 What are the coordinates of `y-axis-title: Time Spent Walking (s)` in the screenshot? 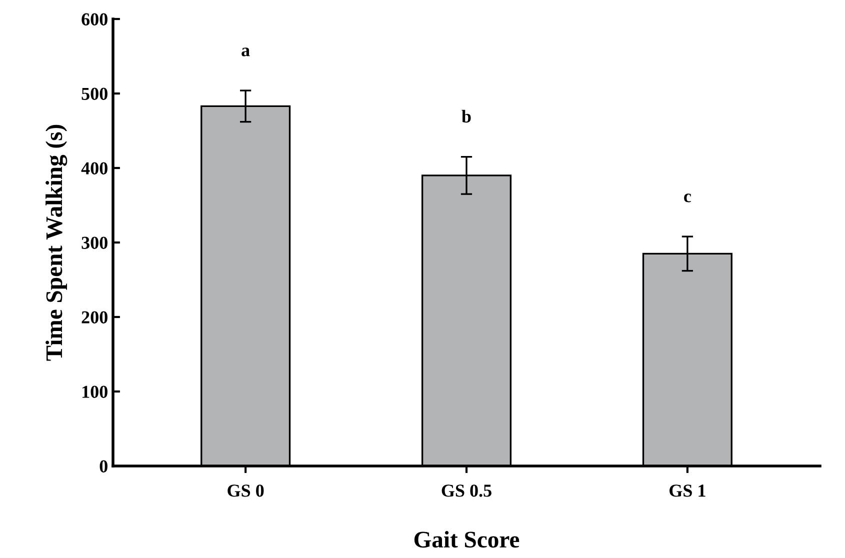 It's located at (57, 242).